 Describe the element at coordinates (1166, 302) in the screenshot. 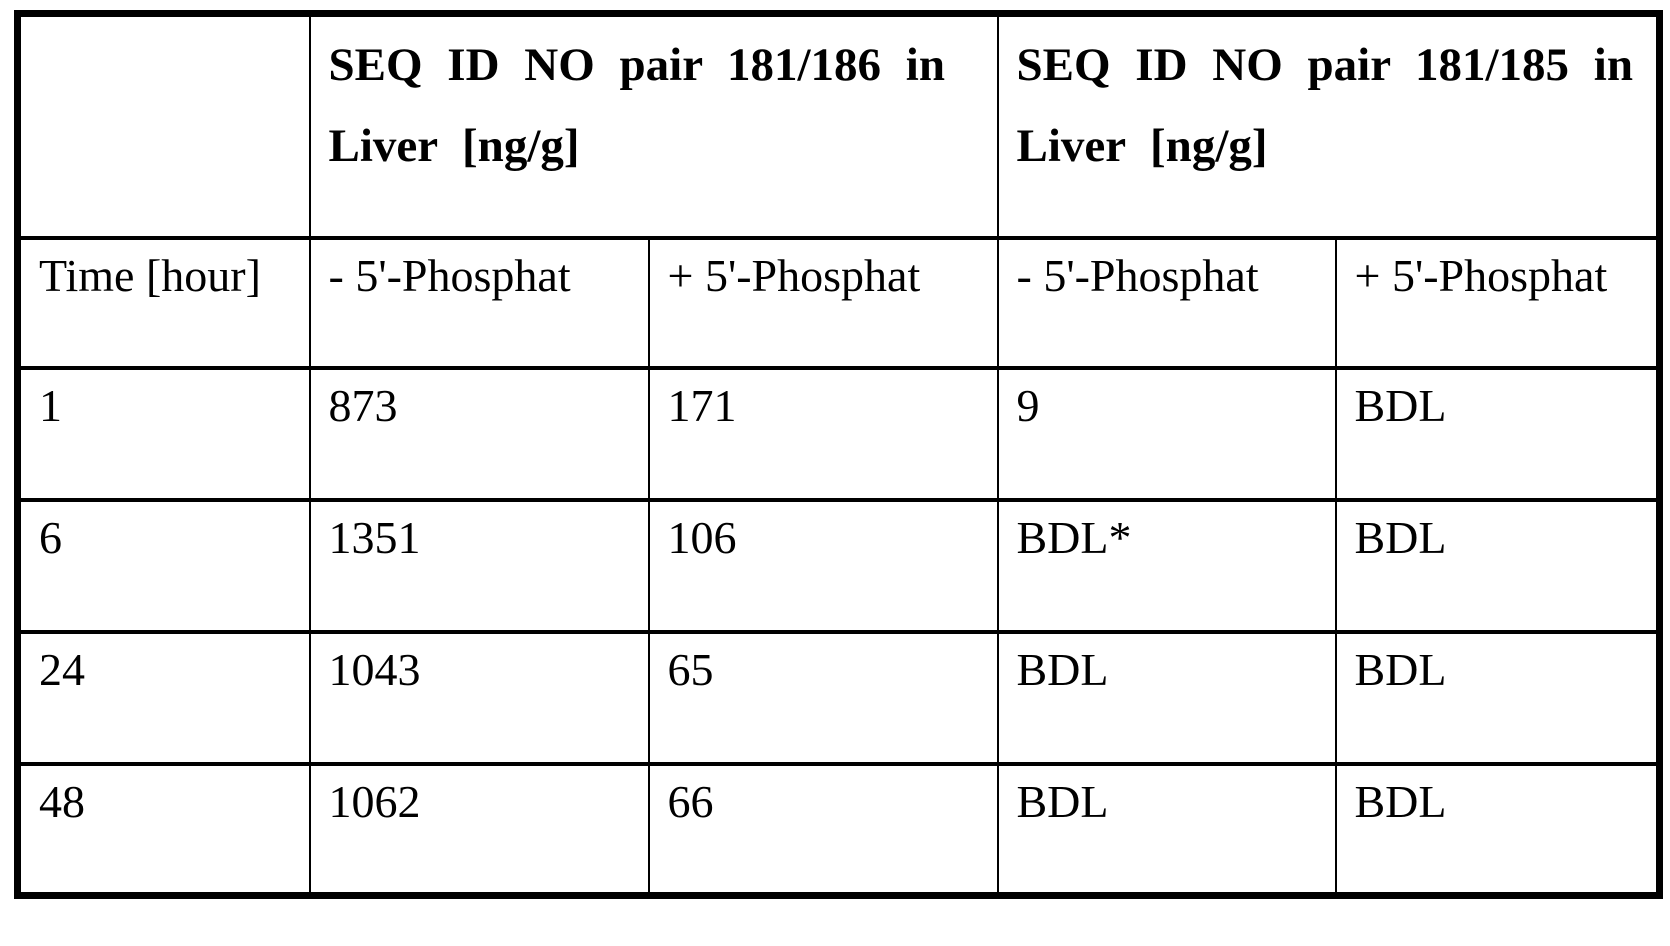

I see `column-header-minus-phosphat-185: - 5'-Phosphat` at that location.